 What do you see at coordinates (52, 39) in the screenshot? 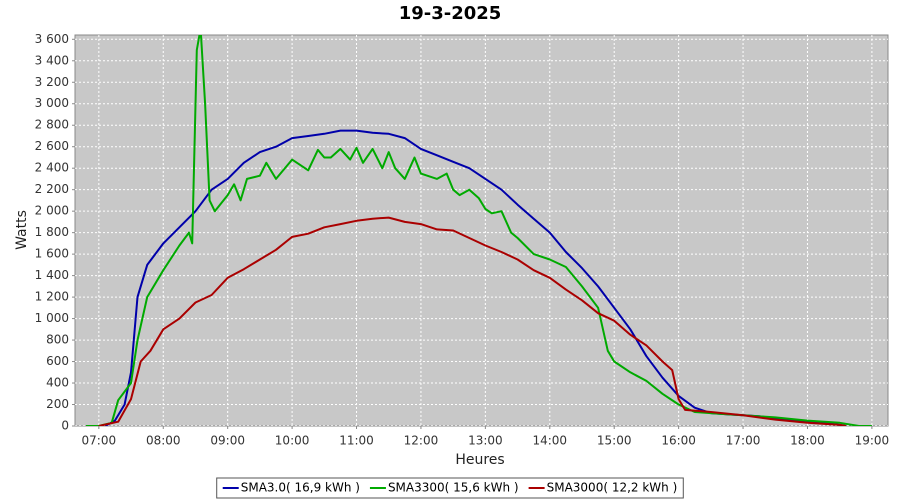
I see `y-tick-label: 3 600` at bounding box center [52, 39].